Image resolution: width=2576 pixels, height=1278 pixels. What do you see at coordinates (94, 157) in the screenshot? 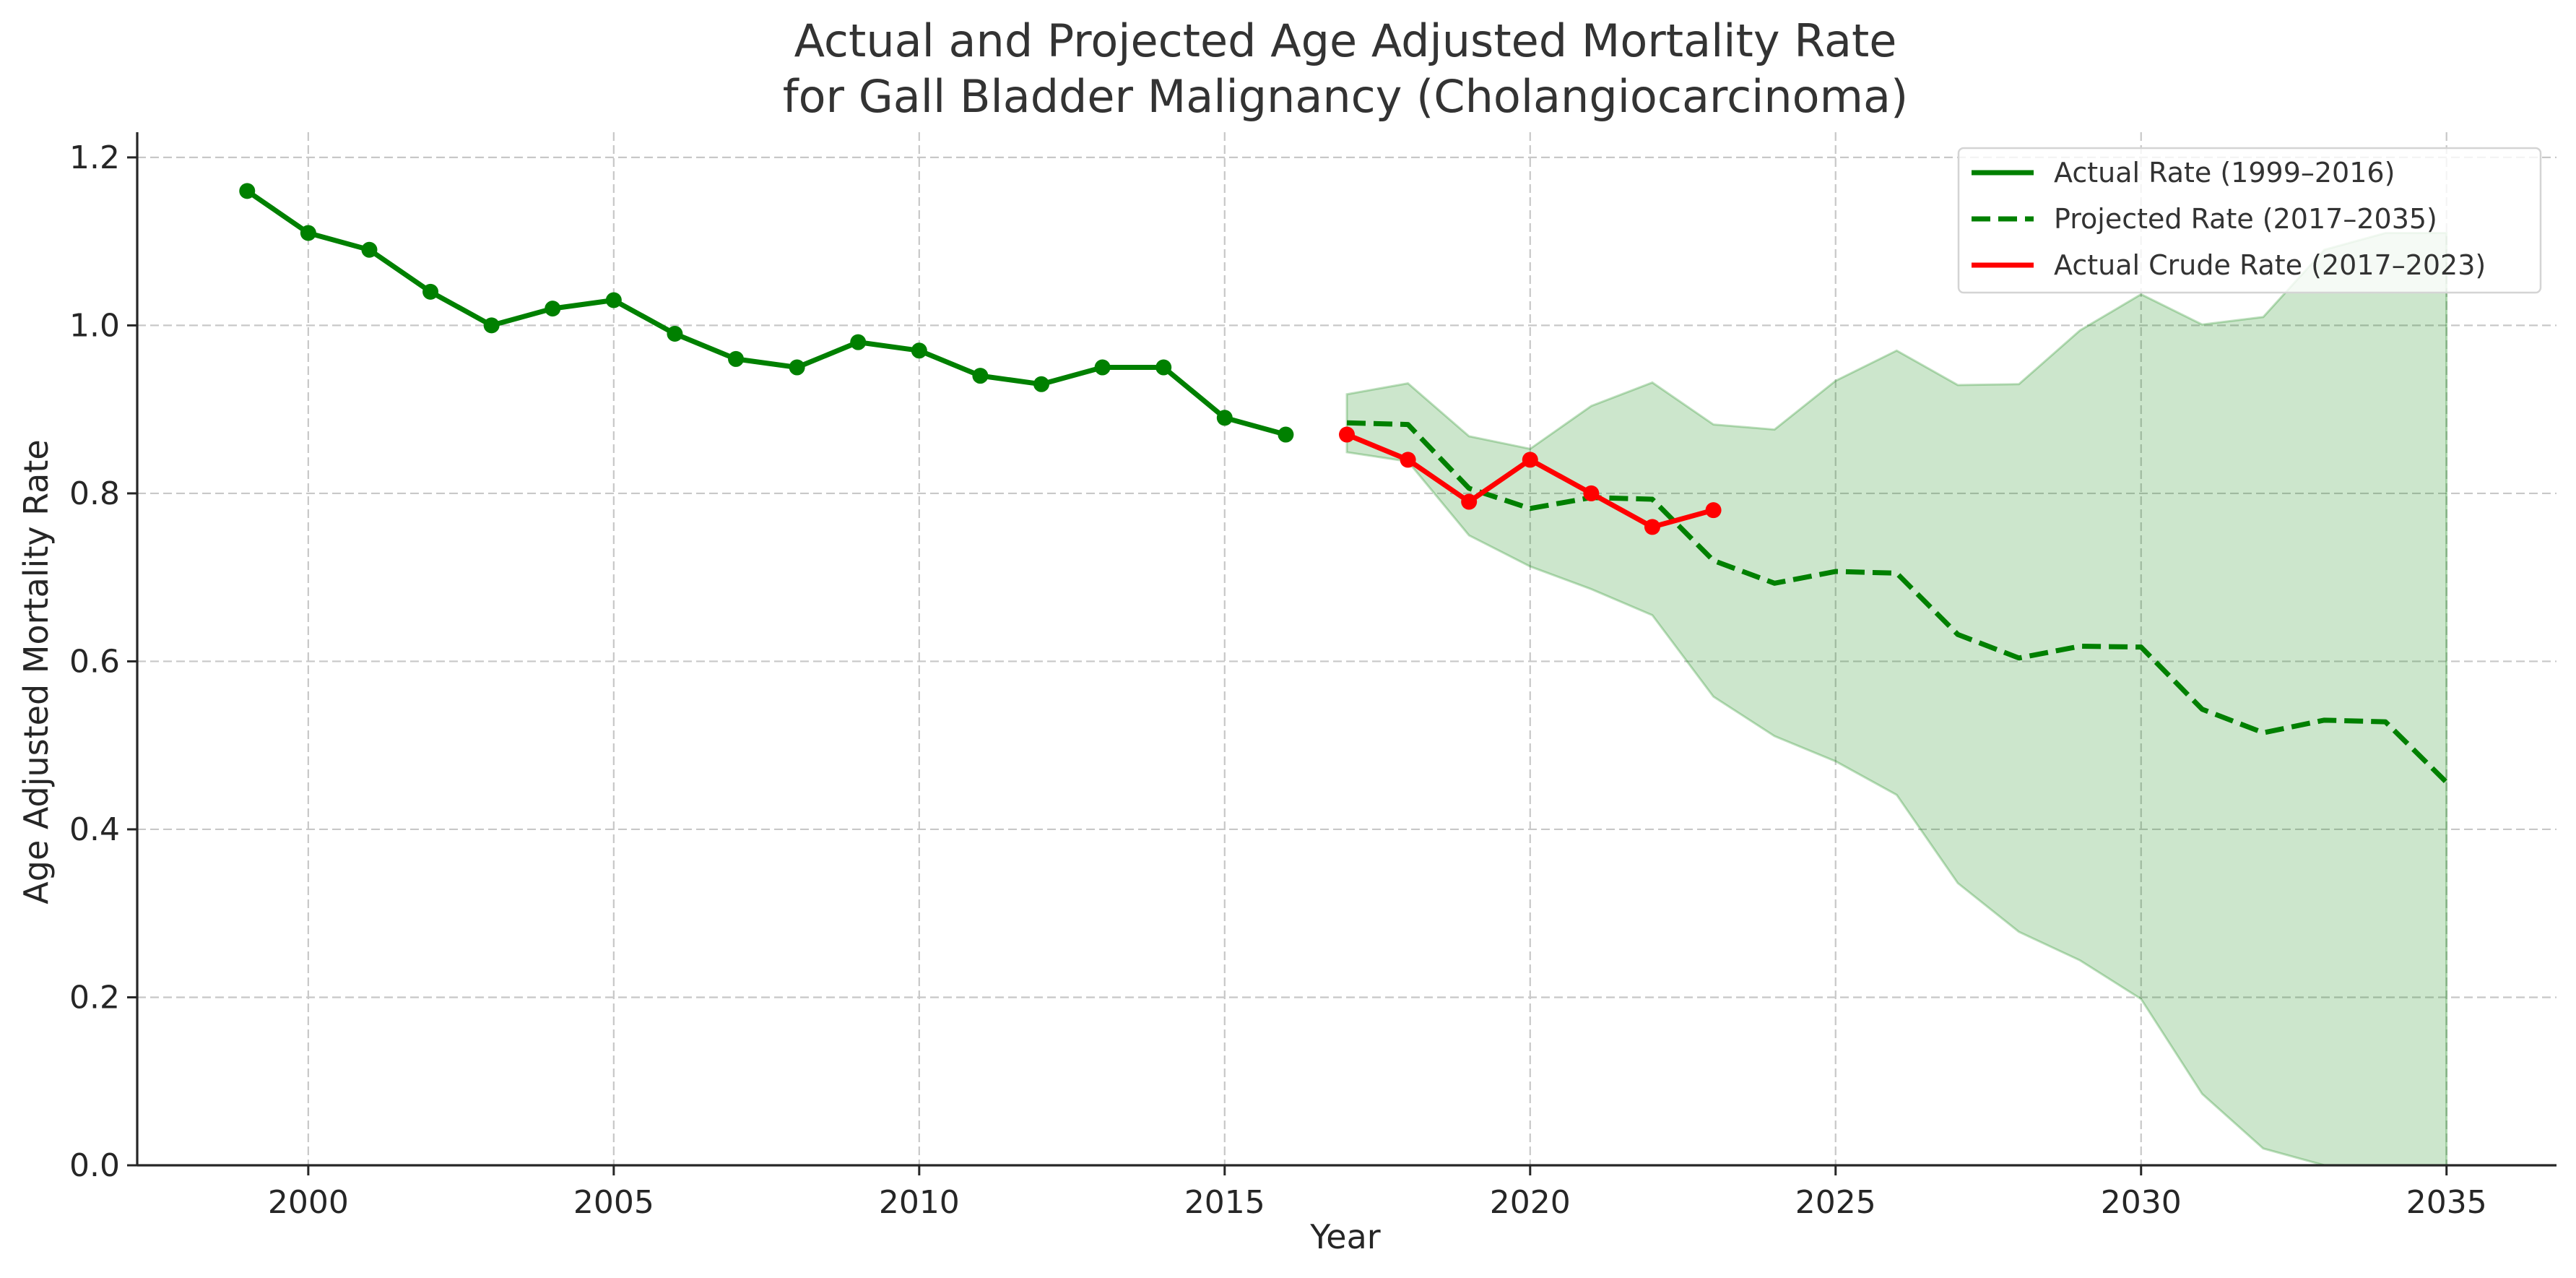
I see `y-tick-label: 1.2` at bounding box center [94, 157].